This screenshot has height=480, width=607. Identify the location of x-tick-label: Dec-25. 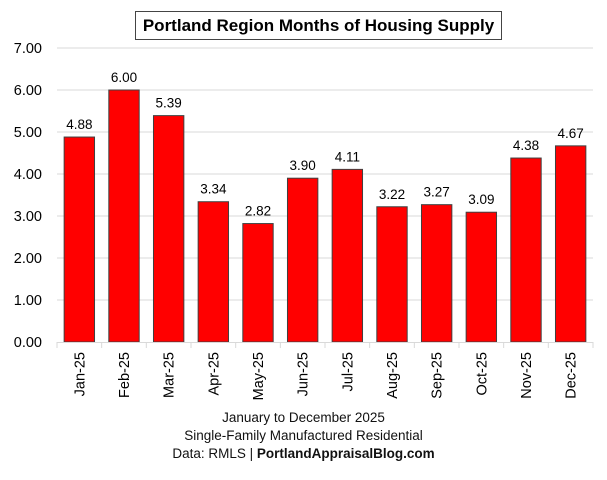
(572, 375).